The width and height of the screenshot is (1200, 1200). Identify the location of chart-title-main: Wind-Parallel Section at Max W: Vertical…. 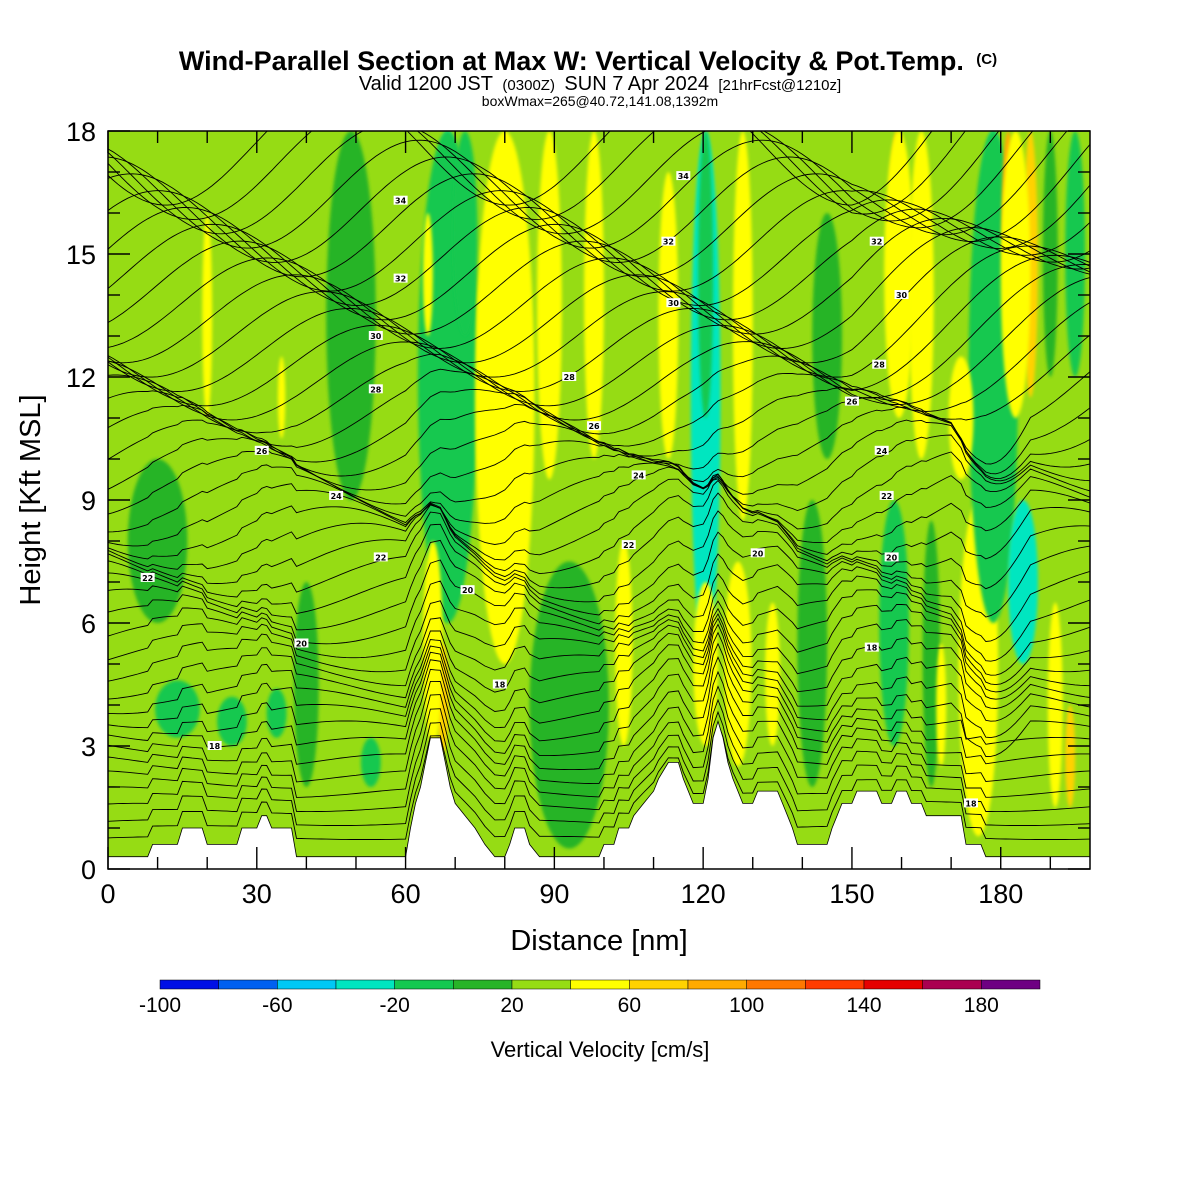
(571, 61).